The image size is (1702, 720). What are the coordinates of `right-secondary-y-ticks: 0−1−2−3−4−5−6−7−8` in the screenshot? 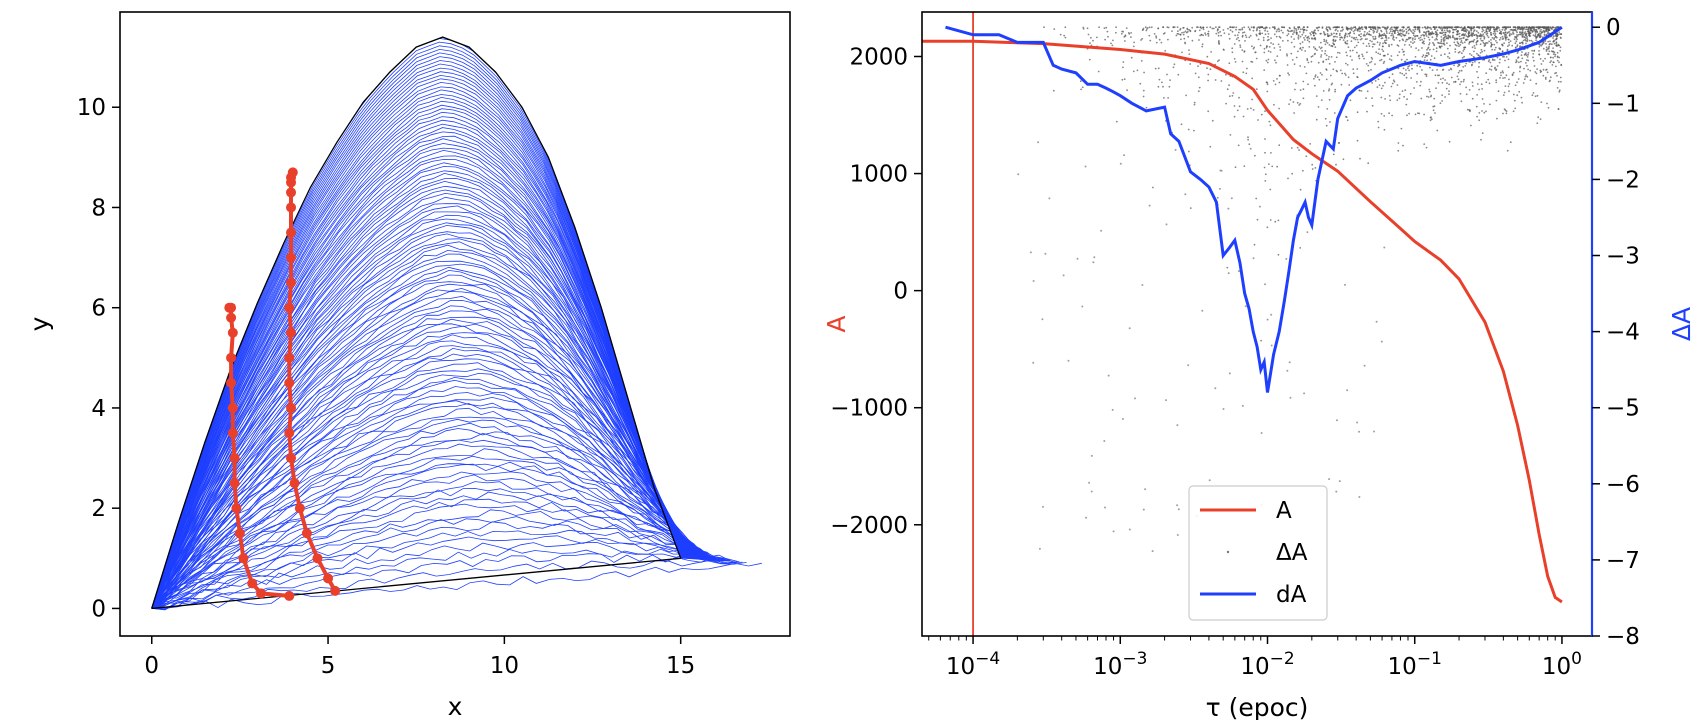 It's located at (1616, 332).